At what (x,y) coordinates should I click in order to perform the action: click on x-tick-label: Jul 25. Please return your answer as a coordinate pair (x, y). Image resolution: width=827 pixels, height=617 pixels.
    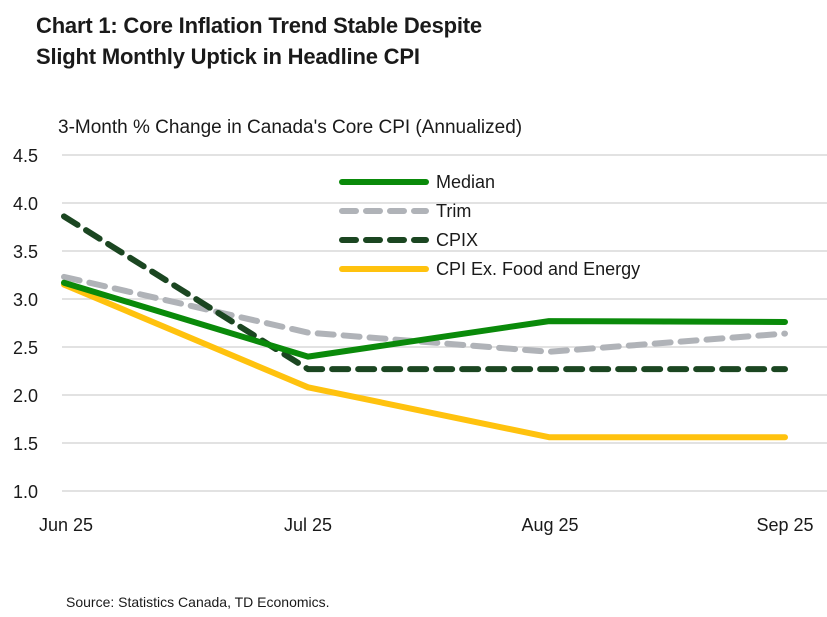
    Looking at the image, I should click on (308, 525).